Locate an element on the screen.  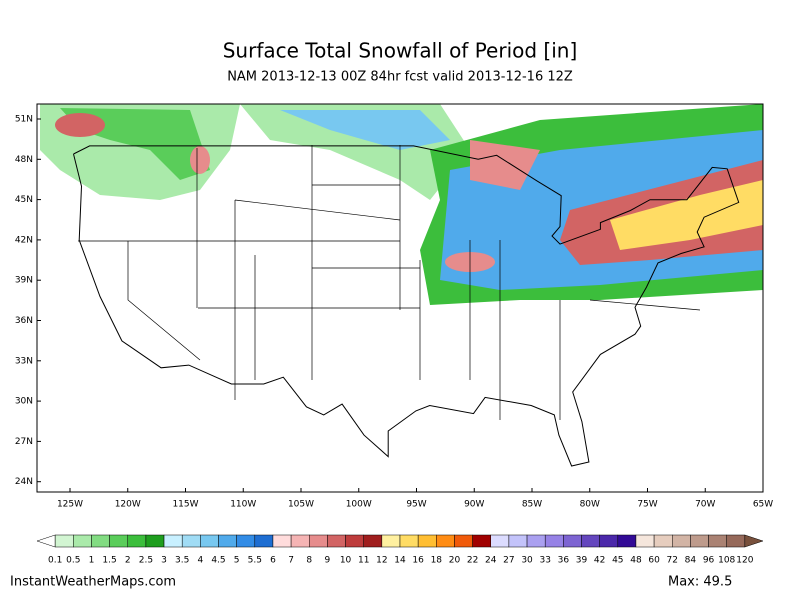
colorbar-label: 9 is located at coordinates (328, 561).